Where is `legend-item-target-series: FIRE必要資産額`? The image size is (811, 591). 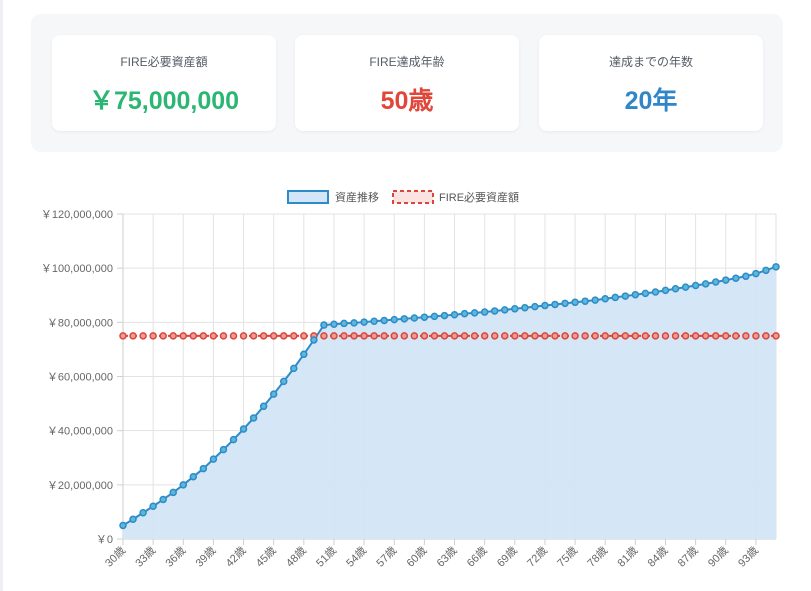
legend-item-target-series: FIRE必要資産額 is located at coordinates (455, 197).